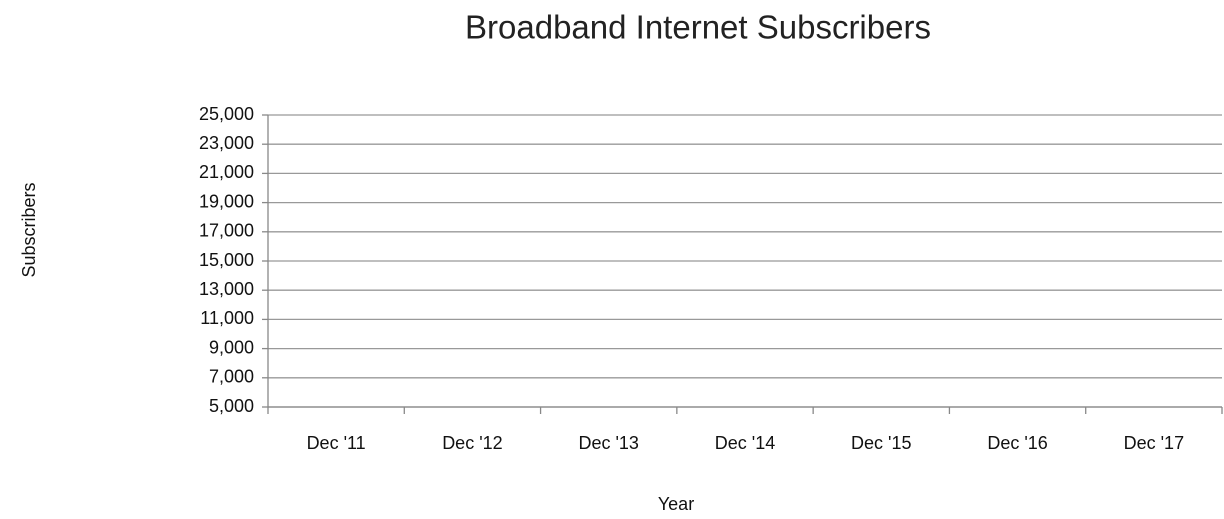 The width and height of the screenshot is (1224, 519). What do you see at coordinates (227, 318) in the screenshot?
I see `y-tick-label: 11,000` at bounding box center [227, 318].